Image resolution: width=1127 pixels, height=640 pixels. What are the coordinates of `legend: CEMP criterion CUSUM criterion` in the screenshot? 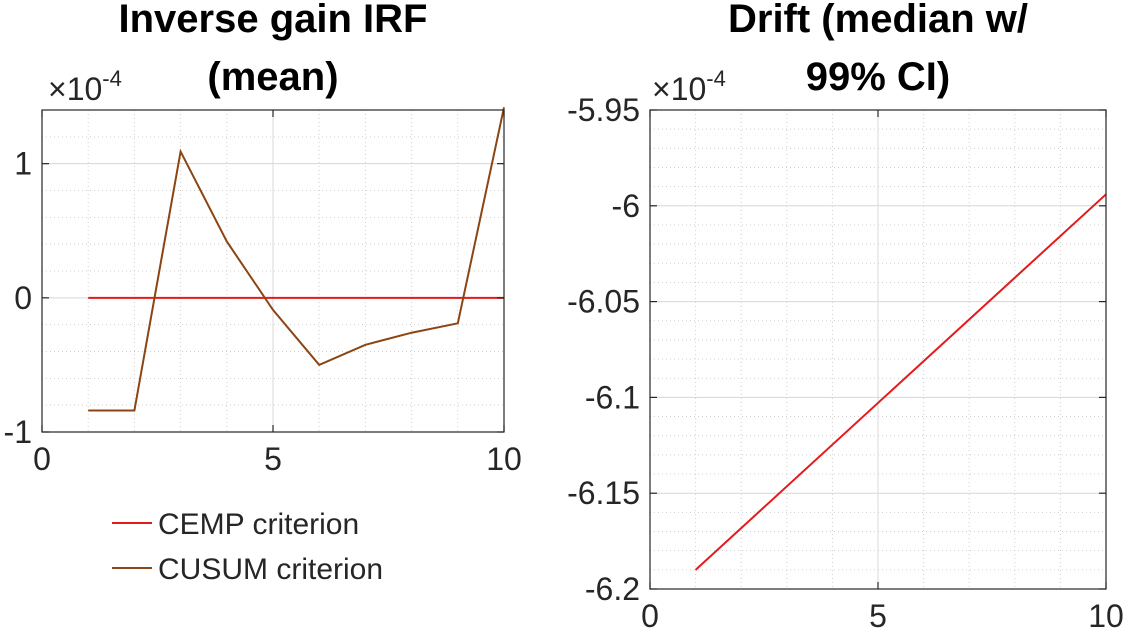 It's located at (247, 547).